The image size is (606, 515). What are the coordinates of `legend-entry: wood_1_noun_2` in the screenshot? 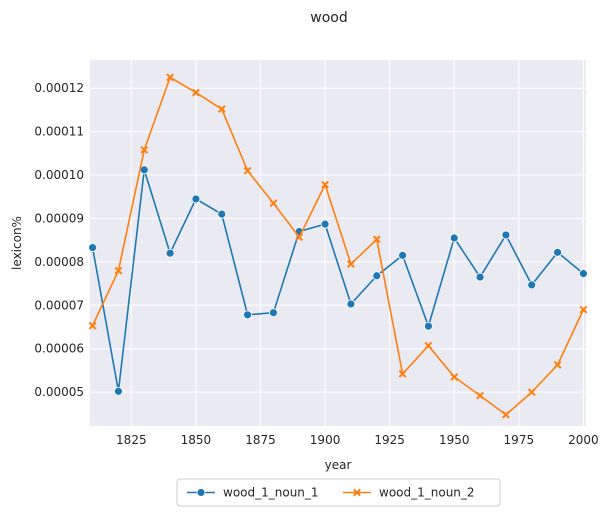 It's located at (409, 493).